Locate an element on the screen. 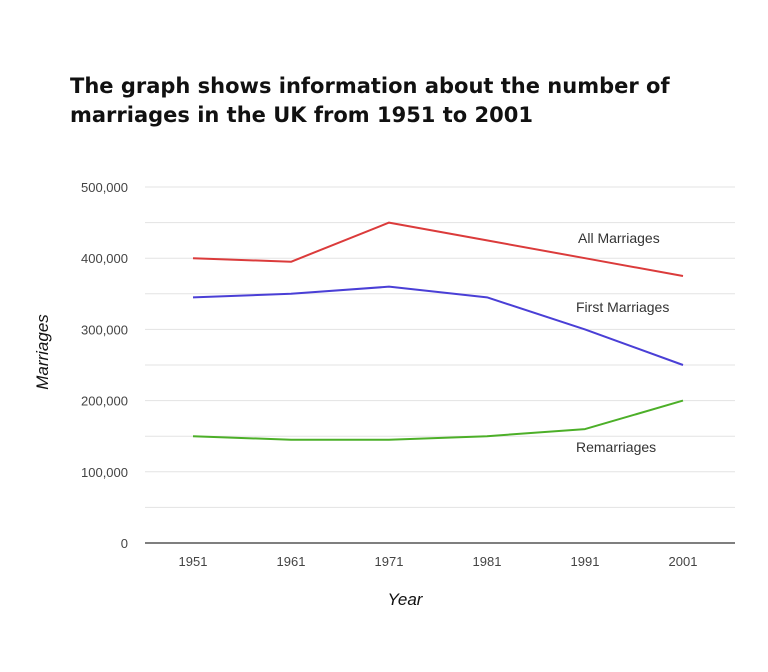 This screenshot has width=768, height=672. x-axis-title: Year is located at coordinates (406, 599).